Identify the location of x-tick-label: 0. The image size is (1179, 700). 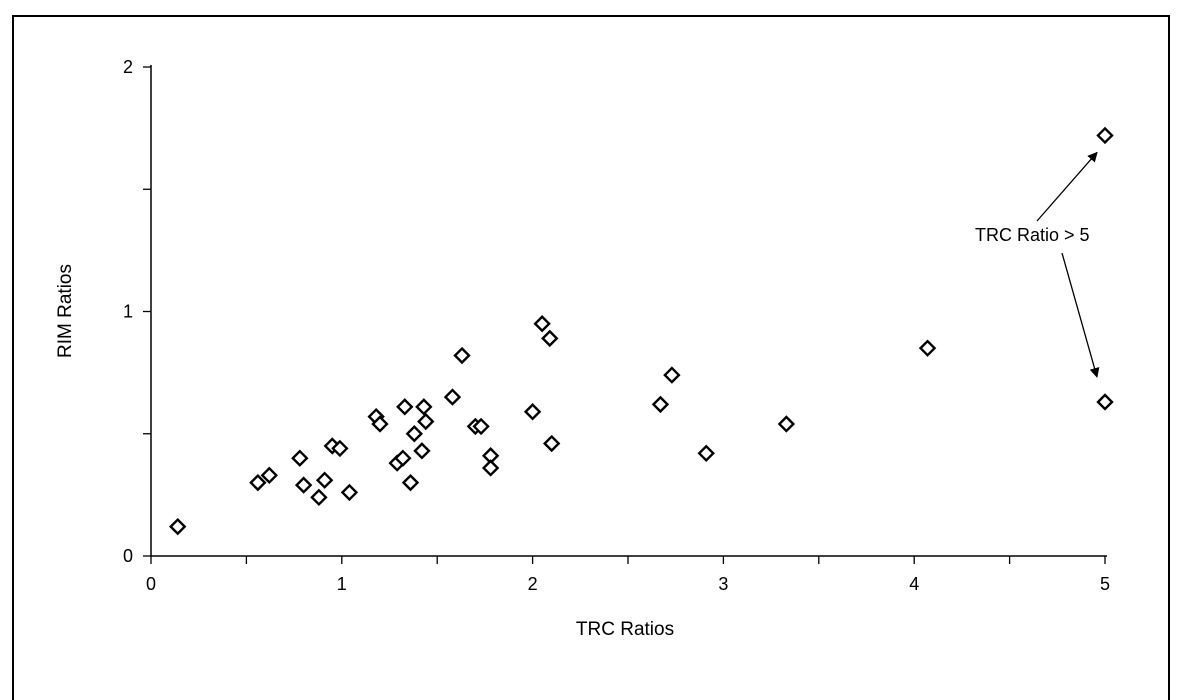
(151, 584).